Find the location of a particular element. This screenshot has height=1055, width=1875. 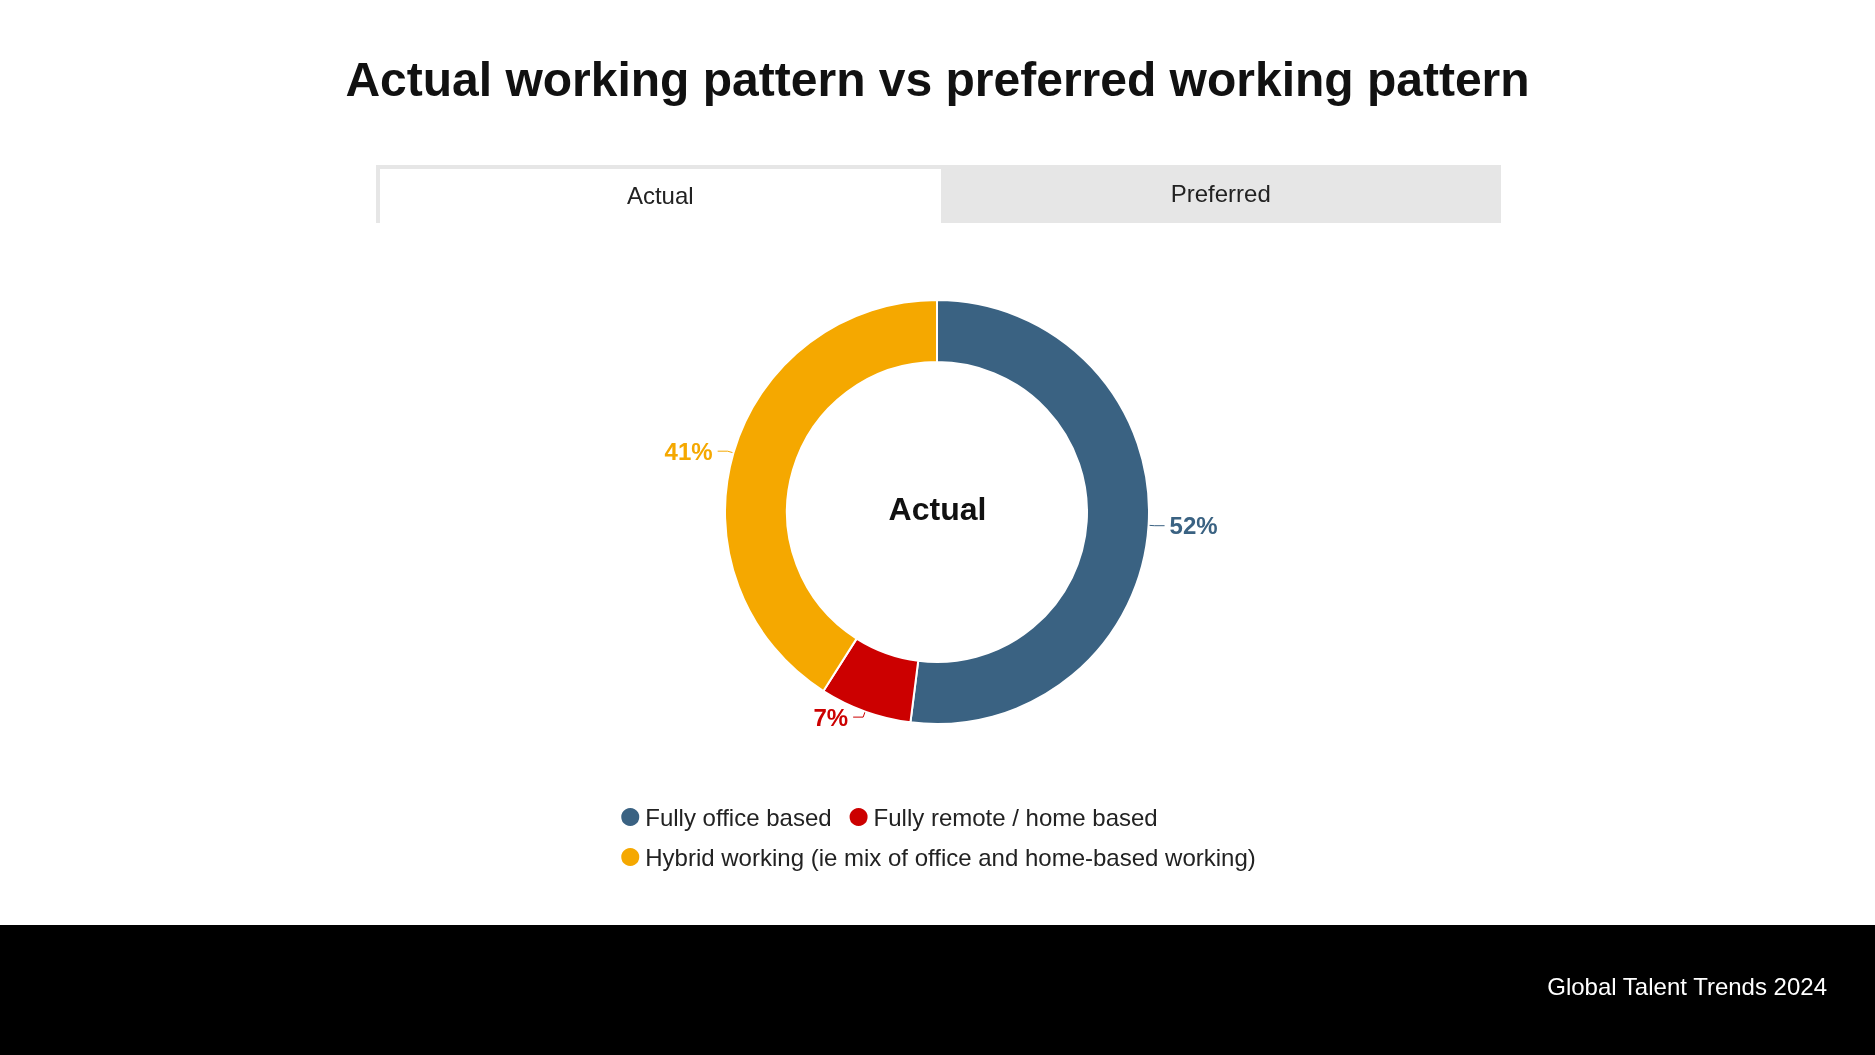

data-label: 7% is located at coordinates (831, 717).